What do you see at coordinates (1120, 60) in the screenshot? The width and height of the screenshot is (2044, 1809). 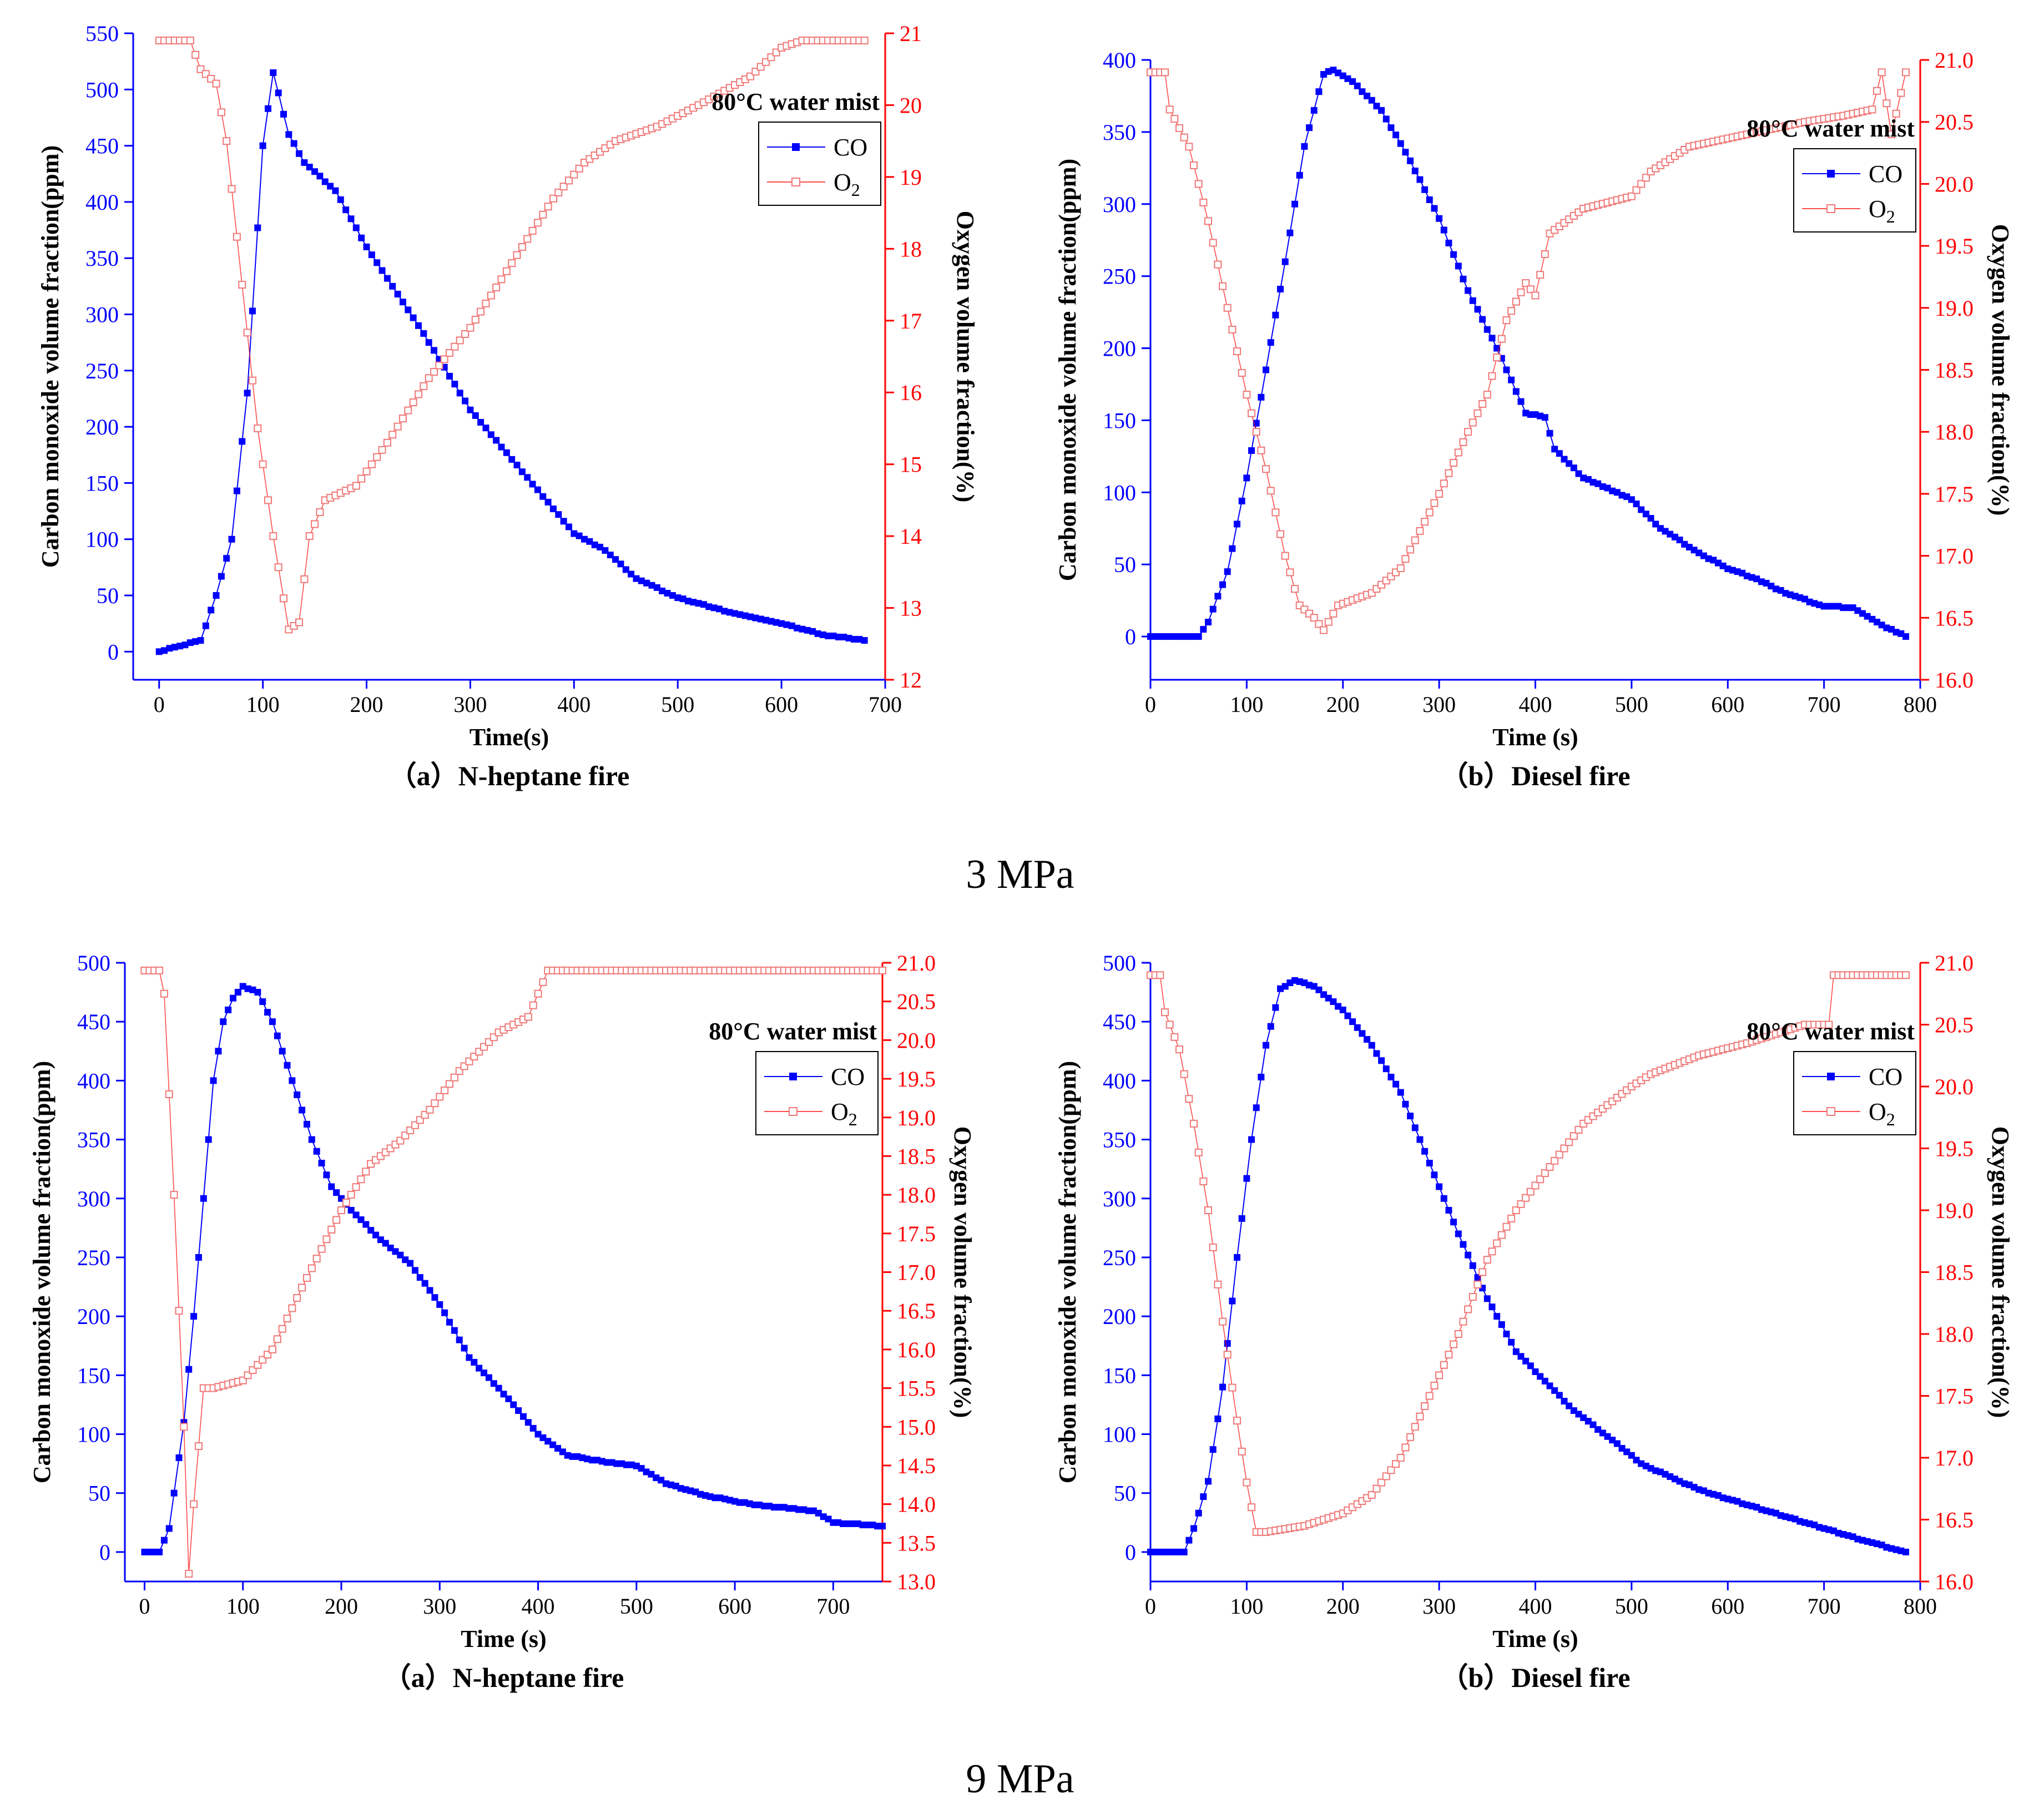 I see `y-tick-label: 400` at bounding box center [1120, 60].